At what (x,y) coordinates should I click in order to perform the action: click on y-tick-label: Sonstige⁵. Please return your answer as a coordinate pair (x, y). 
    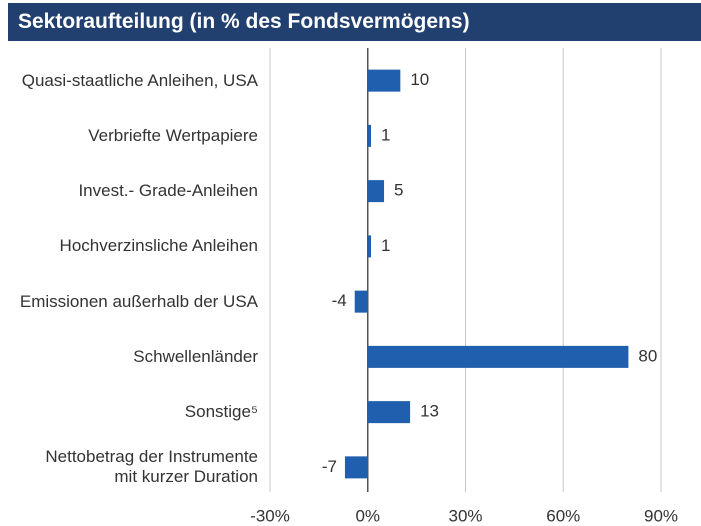
    Looking at the image, I should click on (221, 412).